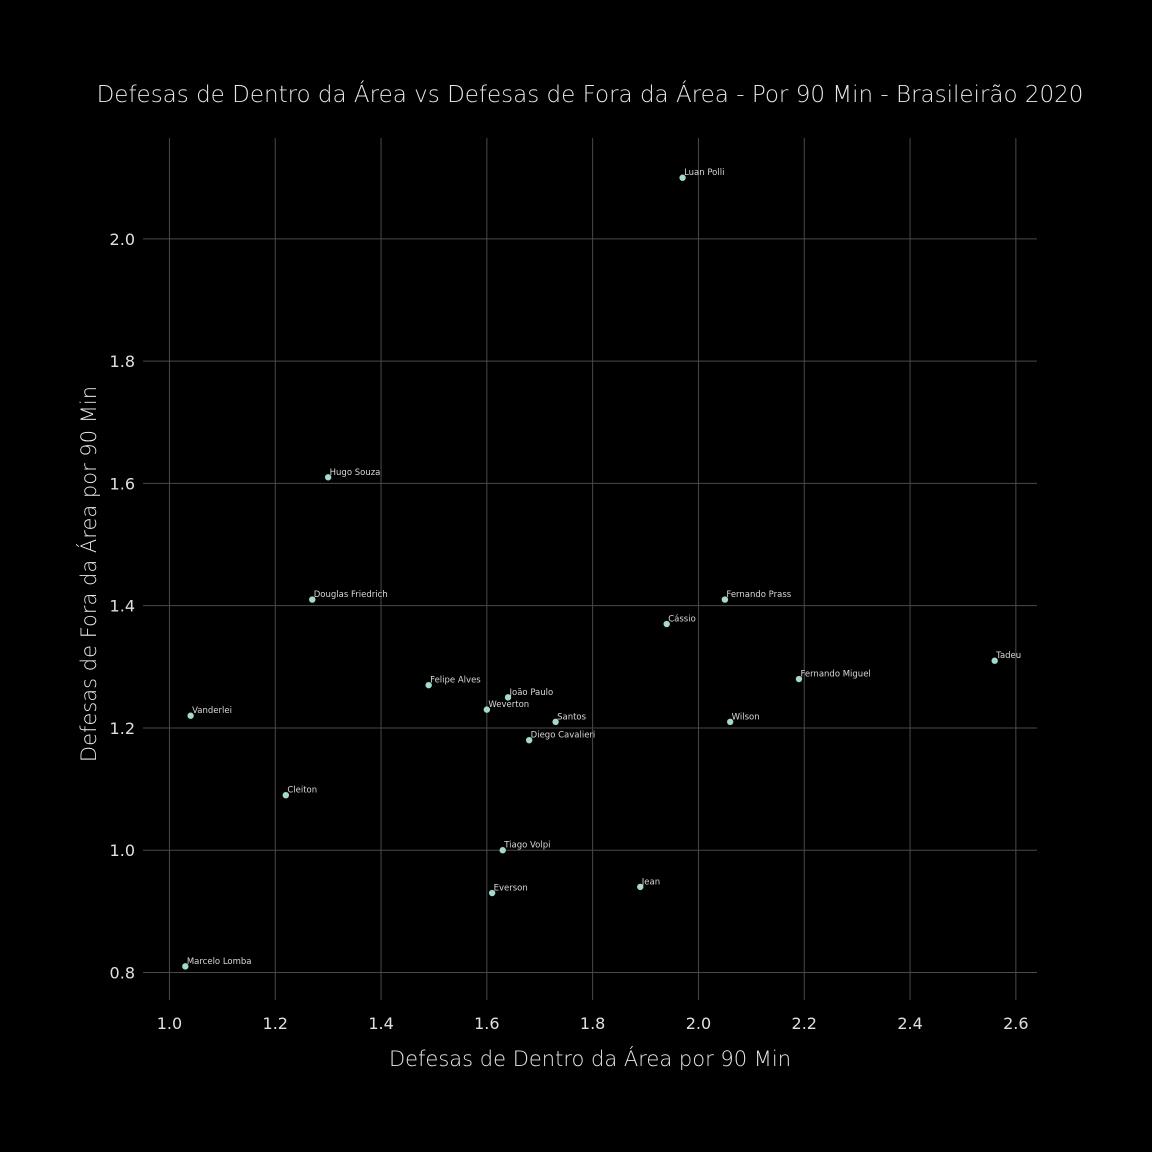 Image resolution: width=1152 pixels, height=1152 pixels. What do you see at coordinates (909, 1023) in the screenshot?
I see `x-tick-label: 2.4` at bounding box center [909, 1023].